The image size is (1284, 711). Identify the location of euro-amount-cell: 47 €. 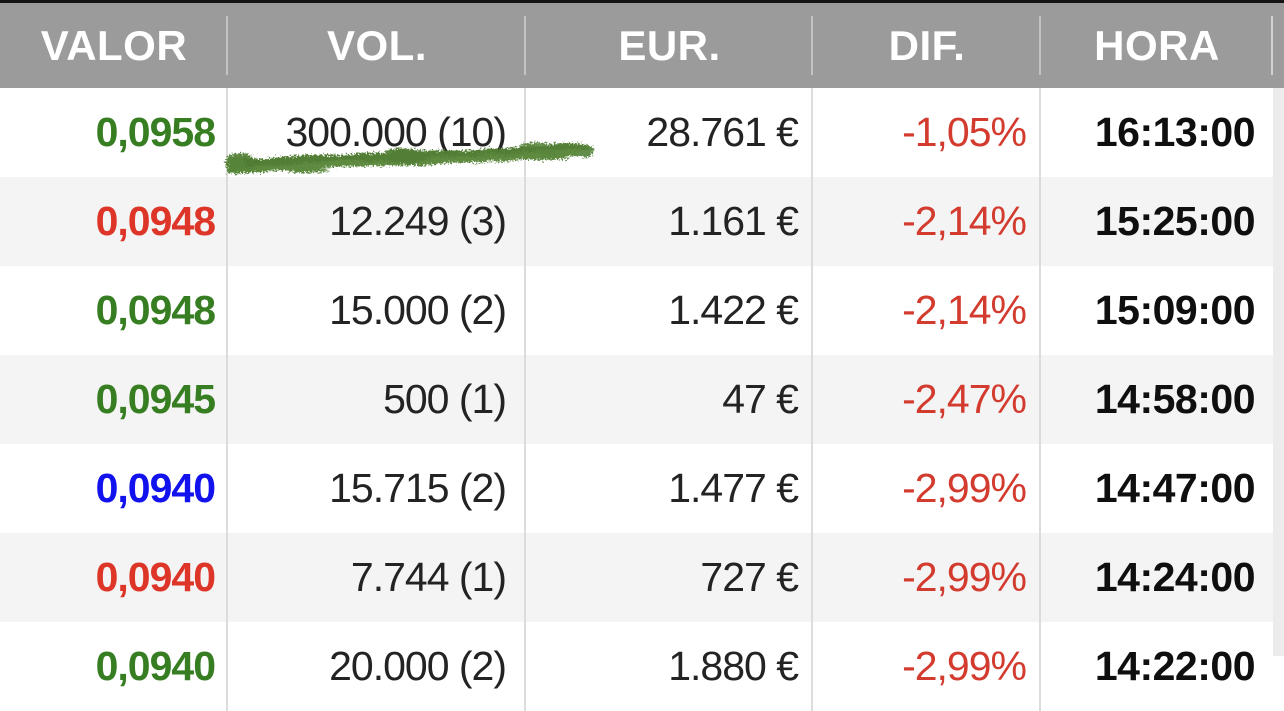
(669, 399).